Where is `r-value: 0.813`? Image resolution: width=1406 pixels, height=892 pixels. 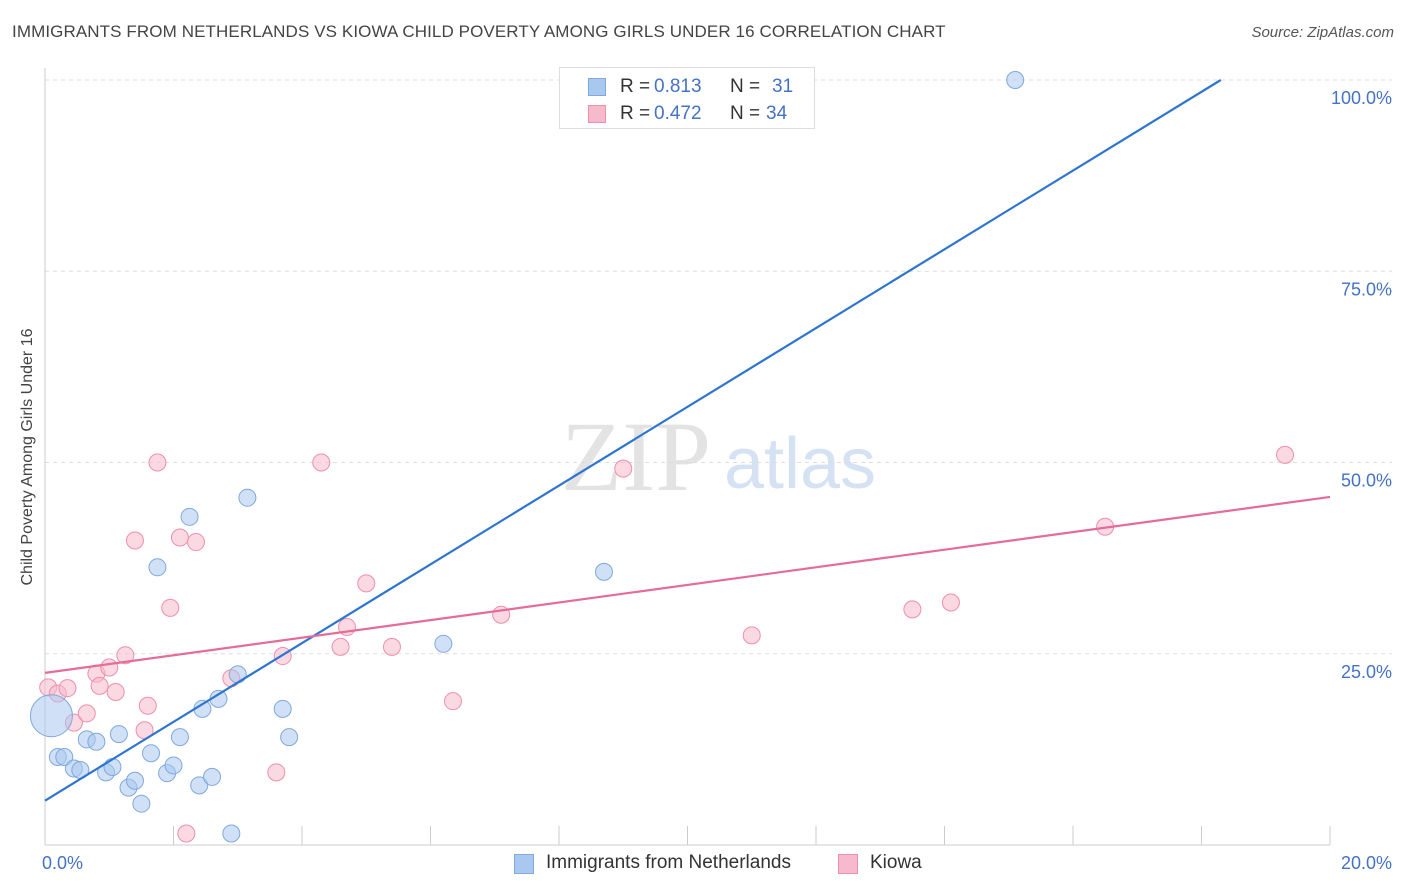 r-value: 0.813 is located at coordinates (678, 86).